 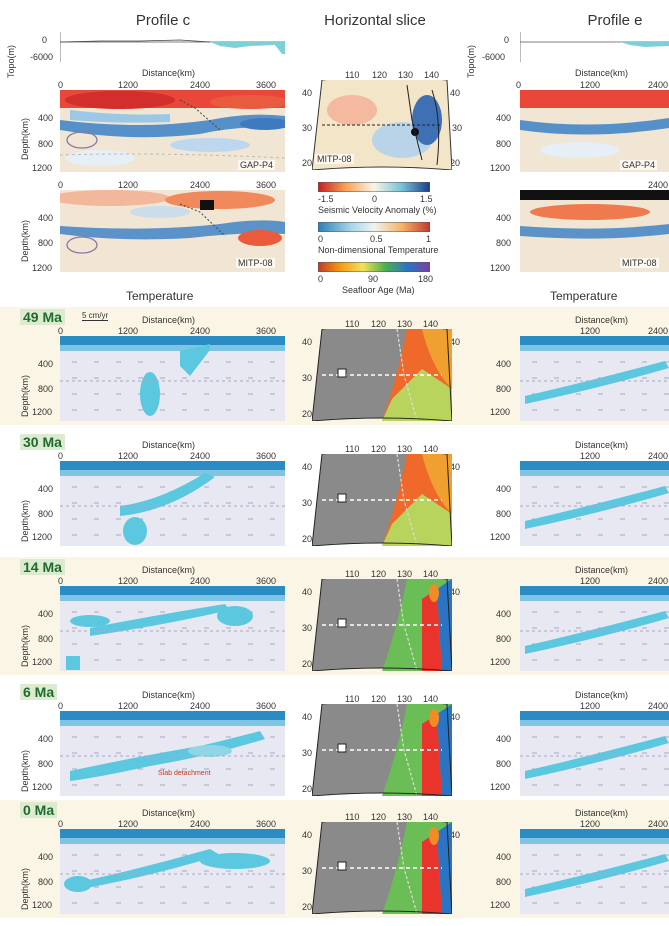 I want to click on snapshot-age-label: 6 Ma, so click(x=39, y=692).